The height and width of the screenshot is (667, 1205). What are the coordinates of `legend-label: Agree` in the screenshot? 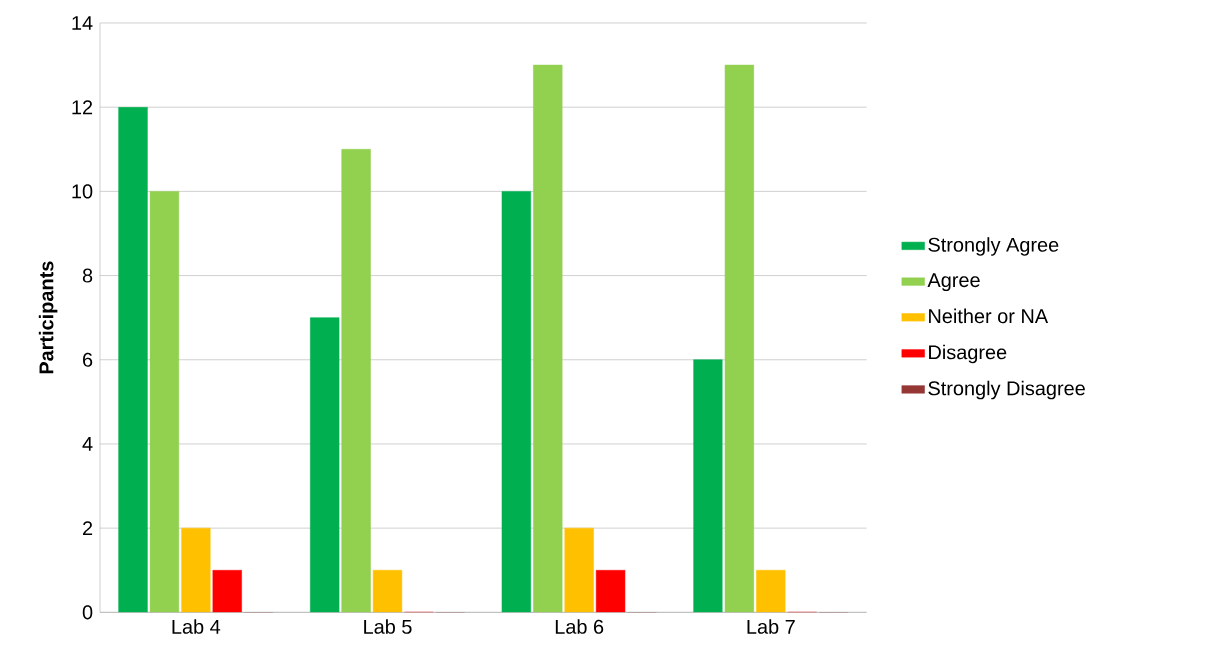 It's located at (953, 282).